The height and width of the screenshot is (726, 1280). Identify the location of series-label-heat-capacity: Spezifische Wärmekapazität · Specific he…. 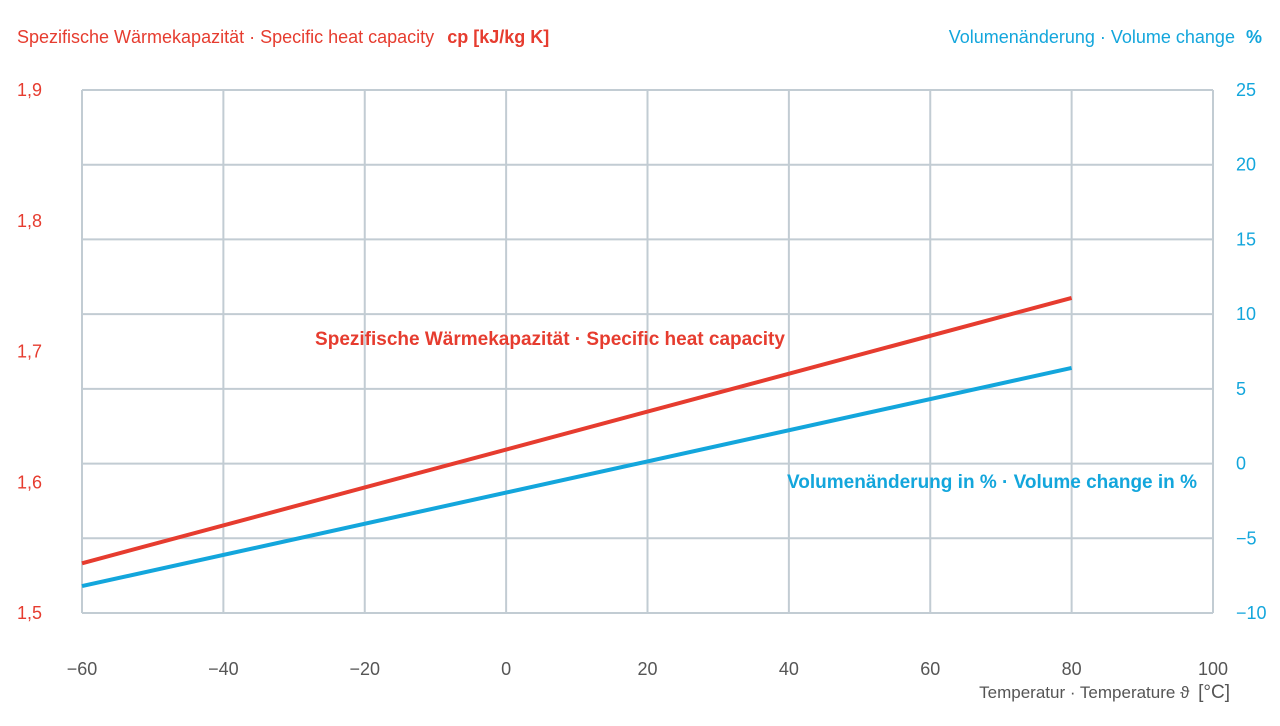
(550, 339).